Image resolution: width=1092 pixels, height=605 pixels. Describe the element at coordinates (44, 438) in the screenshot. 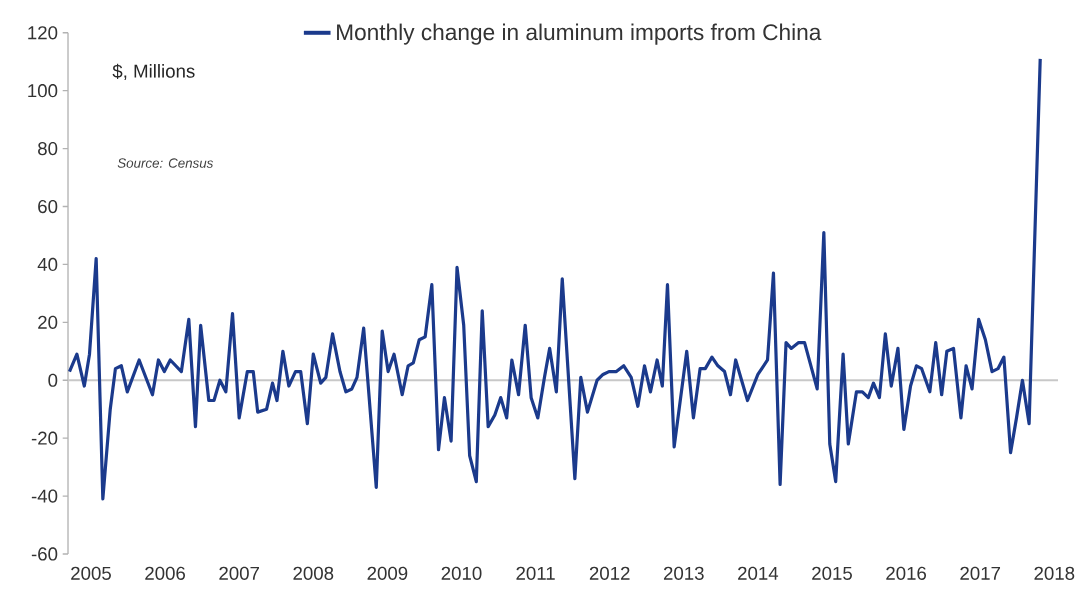

I see `y-tick-label: -20` at that location.